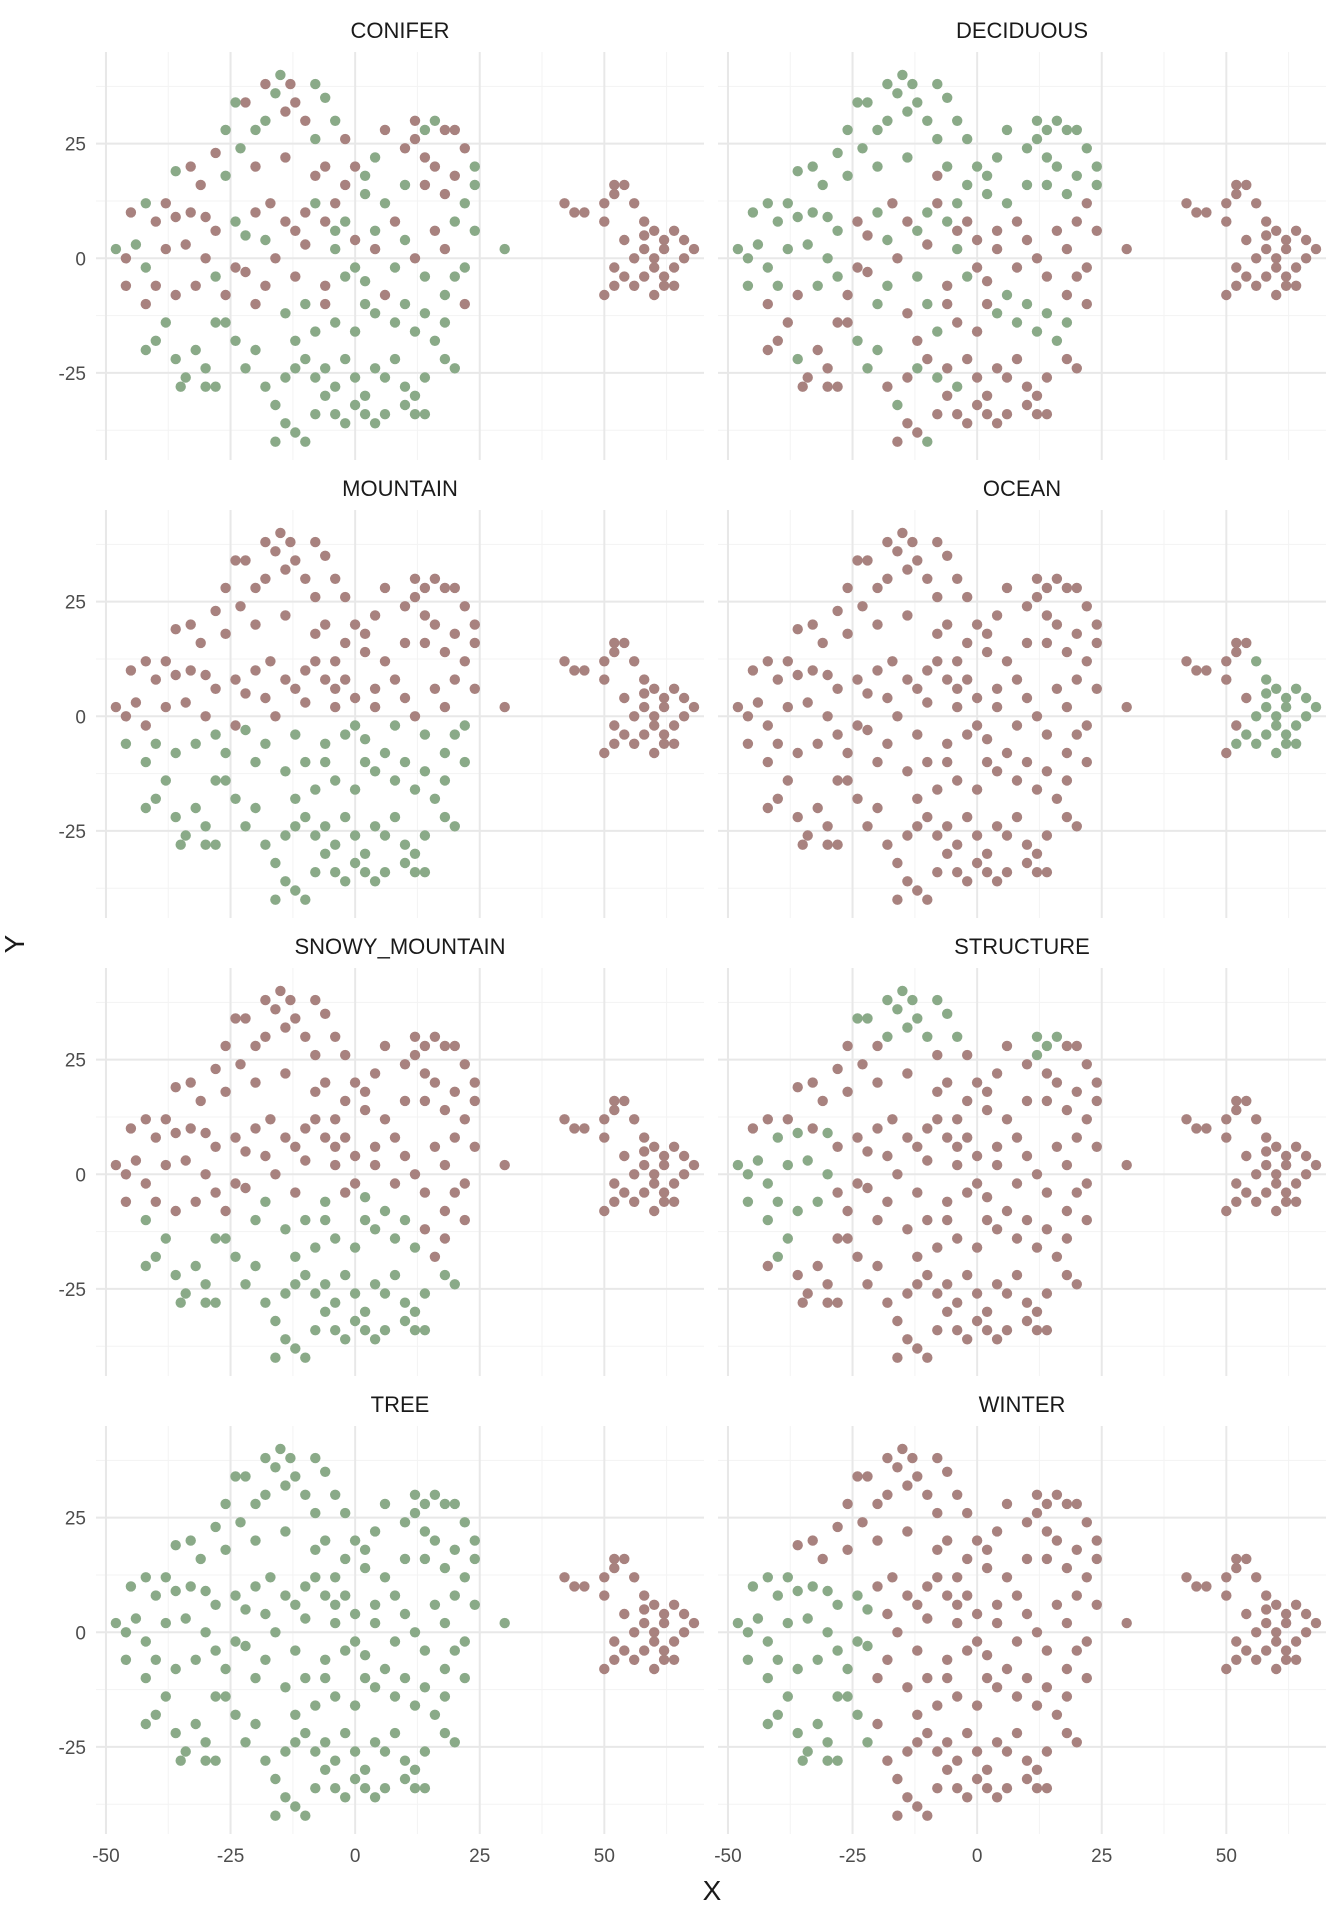 Image resolution: width=1344 pixels, height=1920 pixels. I want to click on facet-panel: DECIDUOUS, so click(1022, 239).